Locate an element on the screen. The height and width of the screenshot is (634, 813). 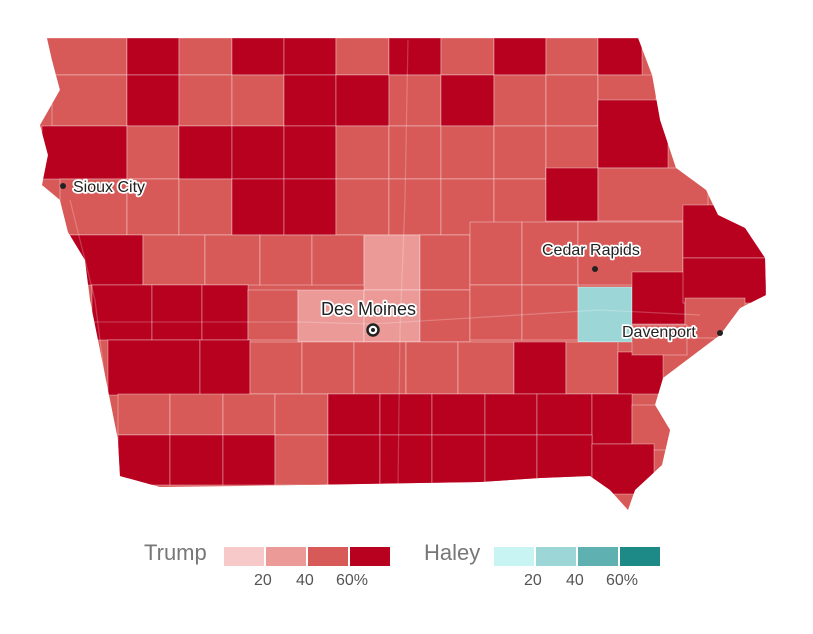
davenport-marker is located at coordinates (720, 333).